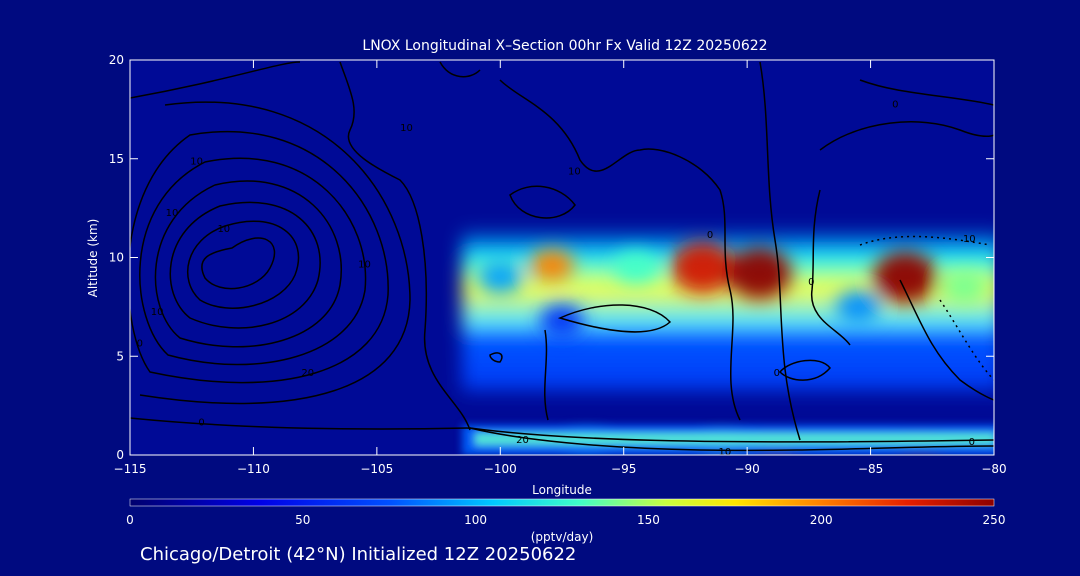  I want to click on y-axis-label: Altitude (km), so click(93, 258).